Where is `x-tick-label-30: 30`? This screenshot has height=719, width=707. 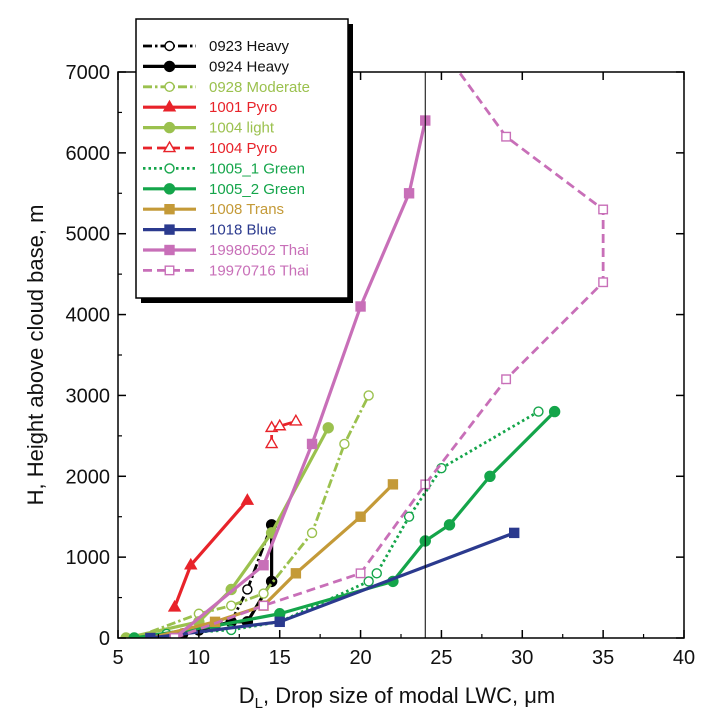
x-tick-label-30: 30 is located at coordinates (522, 658).